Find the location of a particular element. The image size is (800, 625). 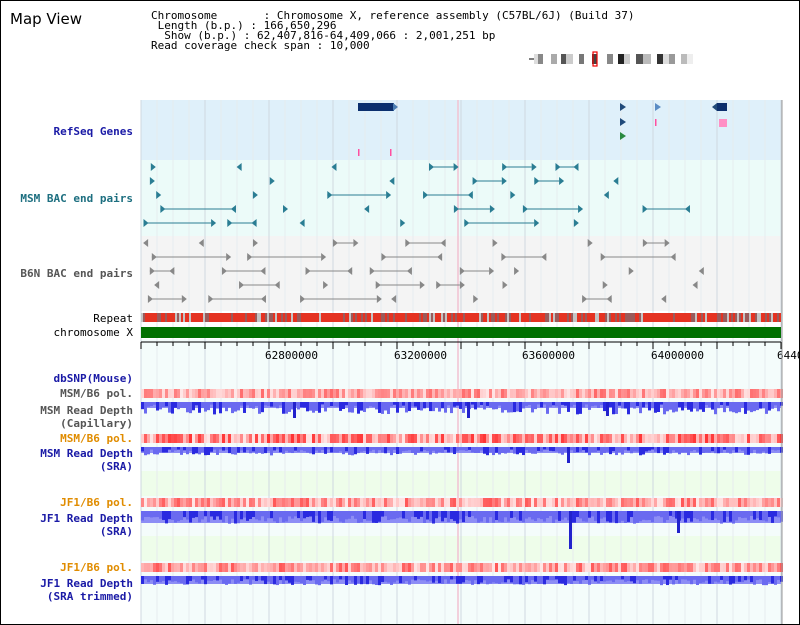

gene-arrow is located at coordinates (658, 107).